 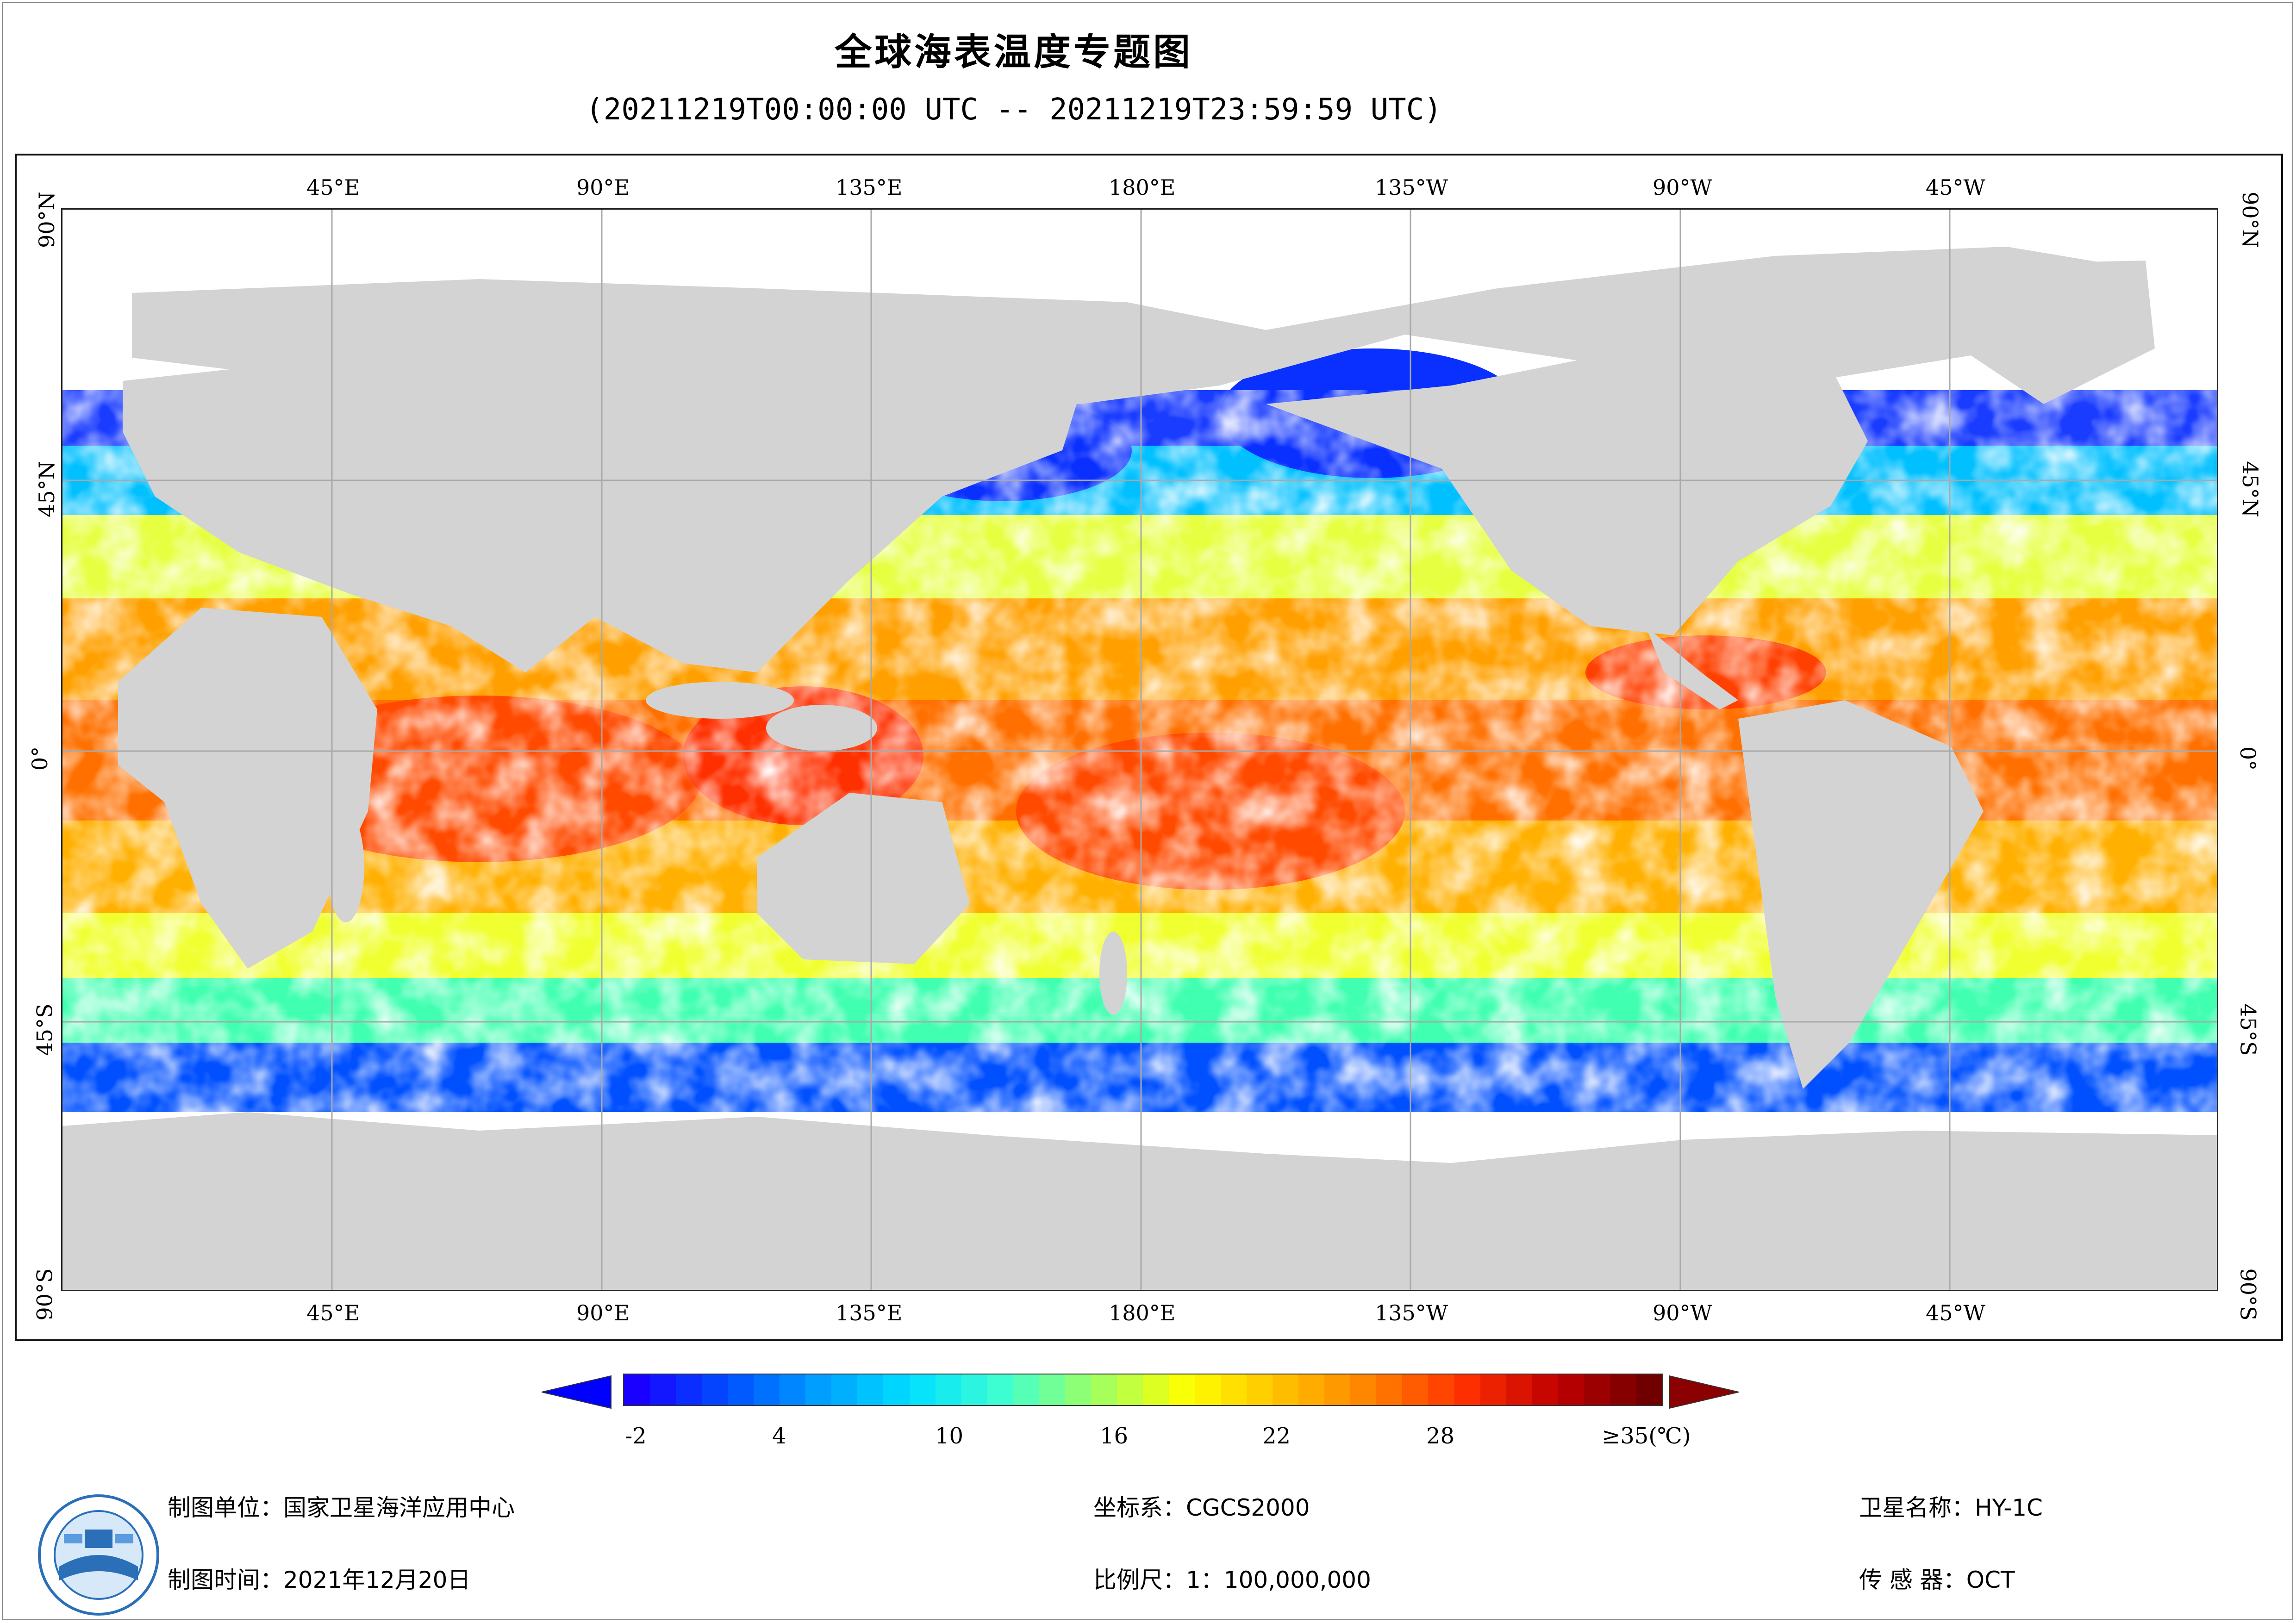 What do you see at coordinates (1142, 1312) in the screenshot?
I see `lon-label-bottom-180e: 180°E` at bounding box center [1142, 1312].